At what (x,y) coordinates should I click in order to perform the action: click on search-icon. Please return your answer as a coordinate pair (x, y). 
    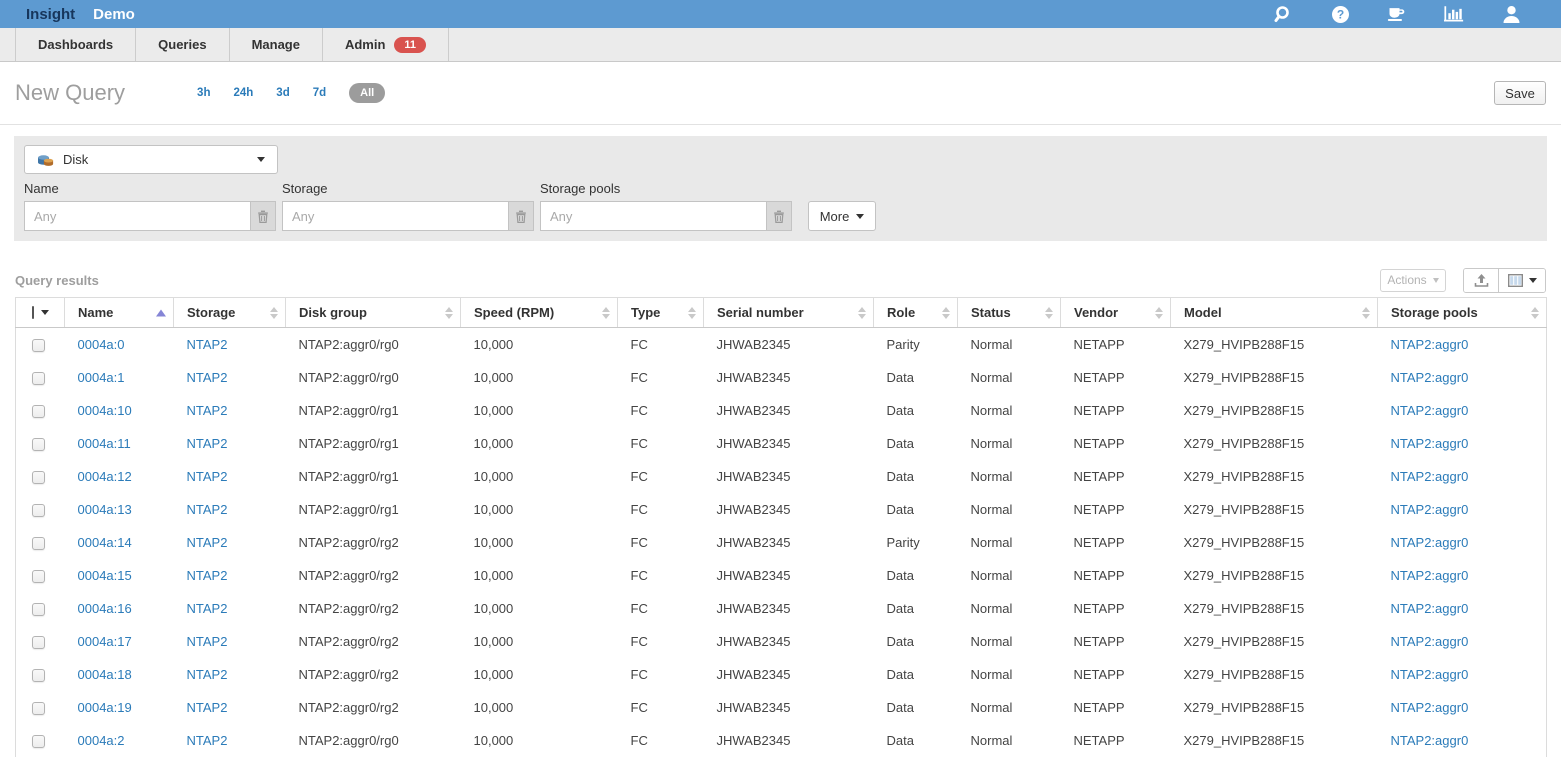
    Looking at the image, I should click on (1283, 14).